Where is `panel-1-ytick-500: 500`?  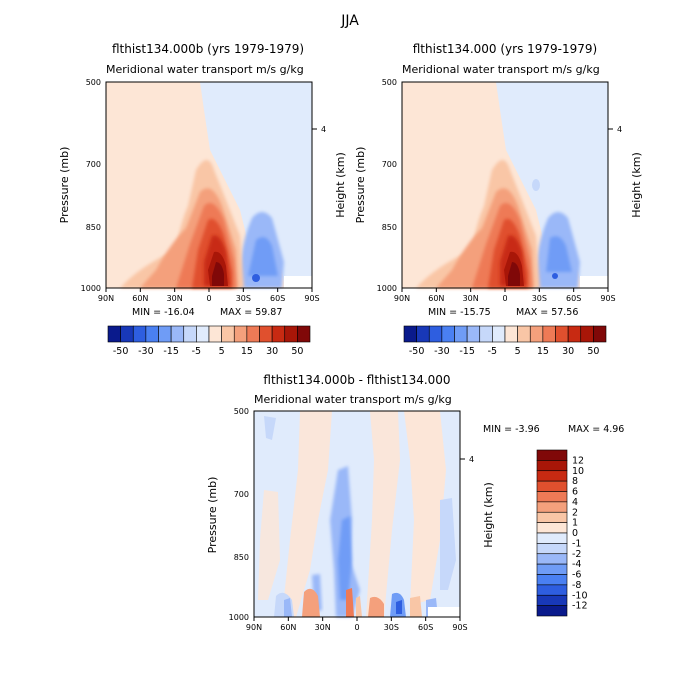
panel-1-ytick-500: 500 is located at coordinates (93, 82).